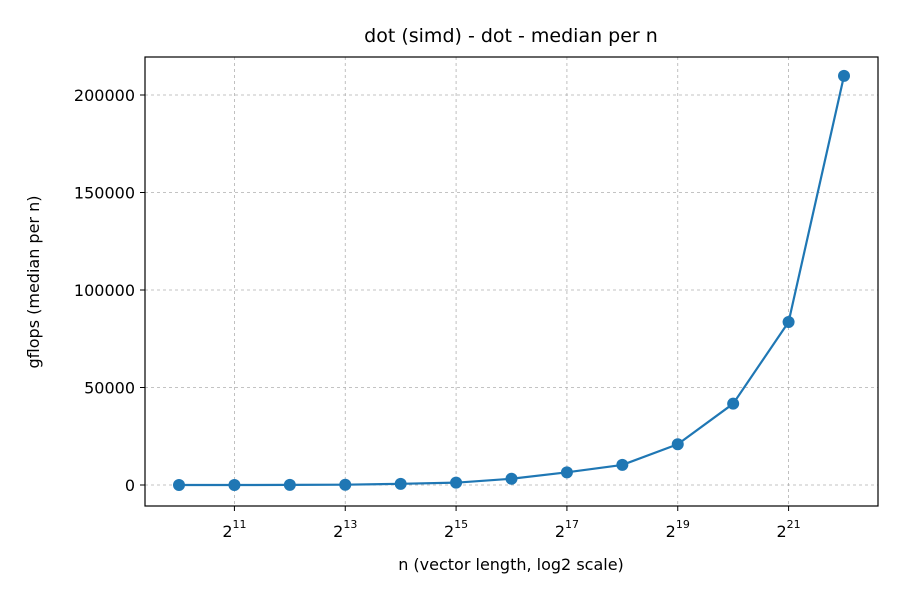 The height and width of the screenshot is (600, 900). I want to click on x-tick-label: 215, so click(456, 529).